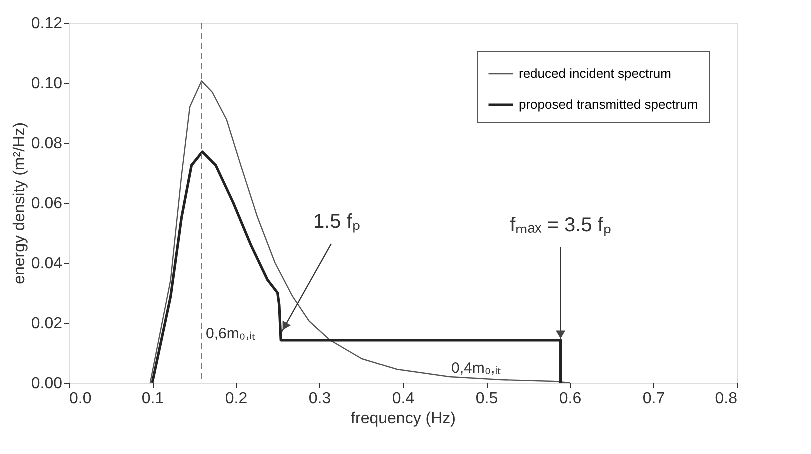 Image resolution: width=811 pixels, height=454 pixels. I want to click on x-tick-label: 0.7, so click(654, 399).